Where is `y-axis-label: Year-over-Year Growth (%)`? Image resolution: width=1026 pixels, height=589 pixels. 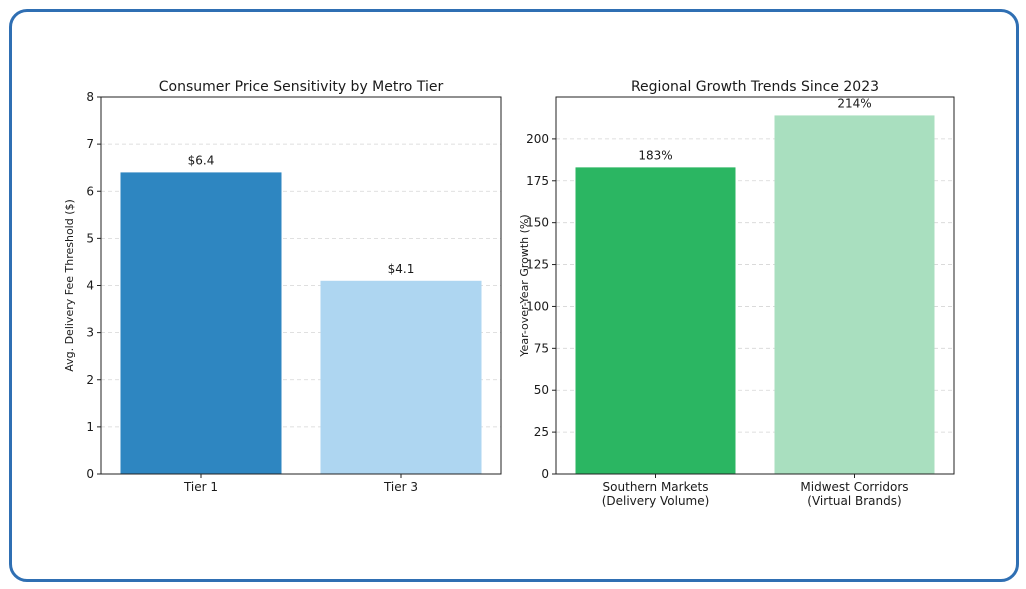
y-axis-label: Year-over-Year Growth (%) is located at coordinates (524, 285).